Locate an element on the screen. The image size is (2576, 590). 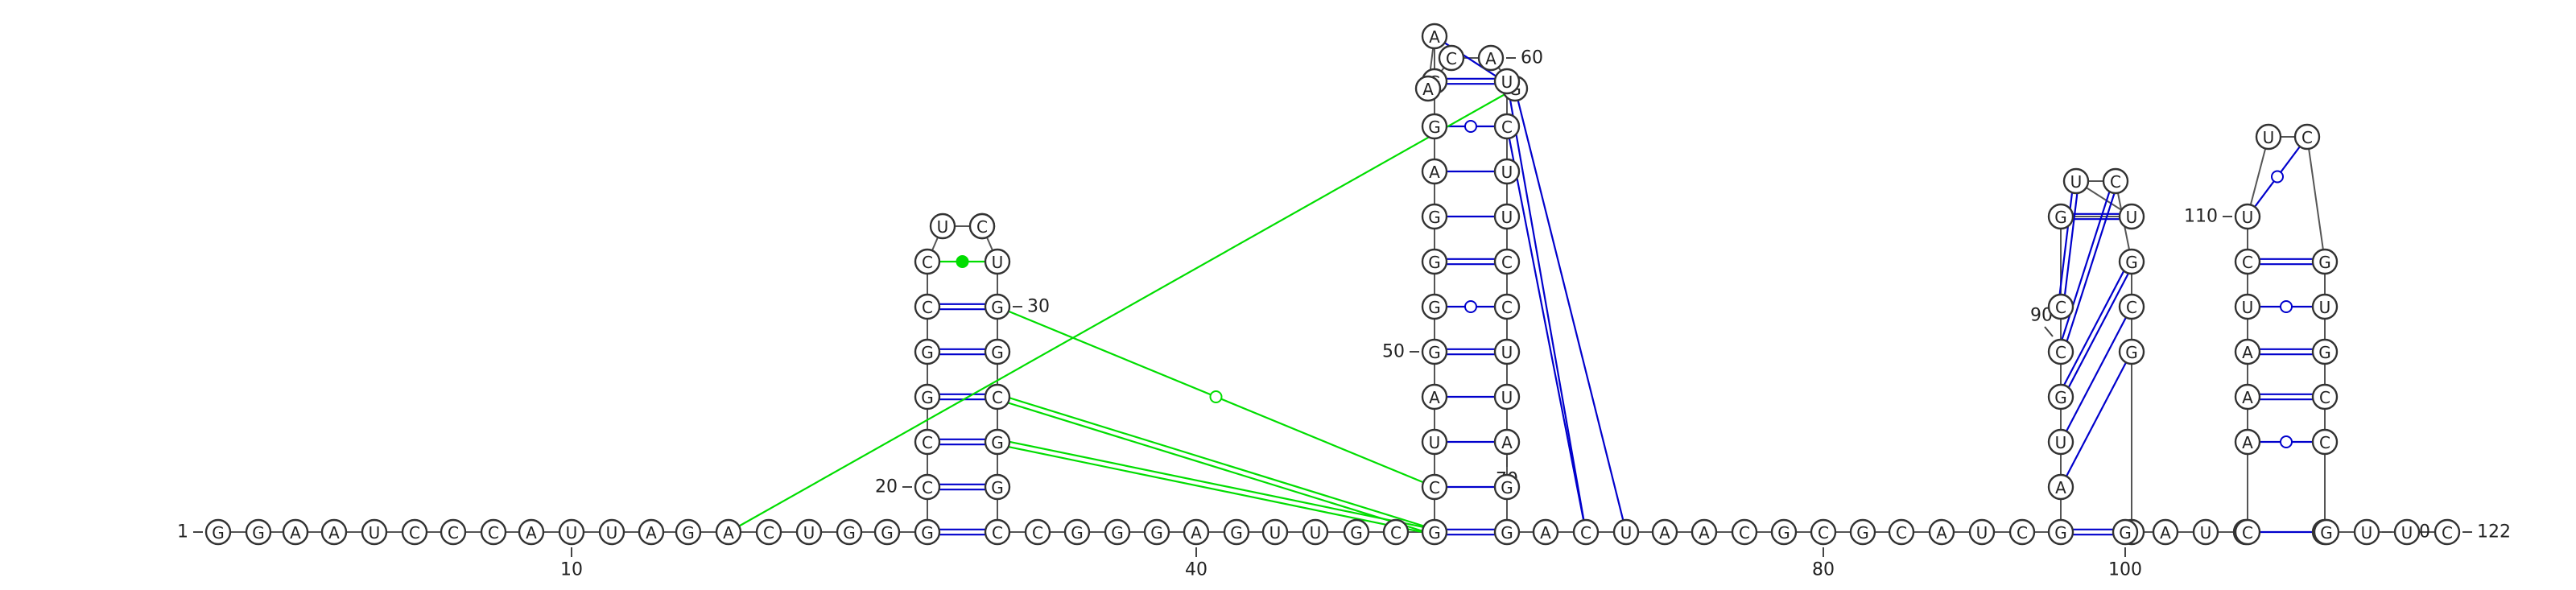
nucleotide-62: U is located at coordinates (1507, 81).